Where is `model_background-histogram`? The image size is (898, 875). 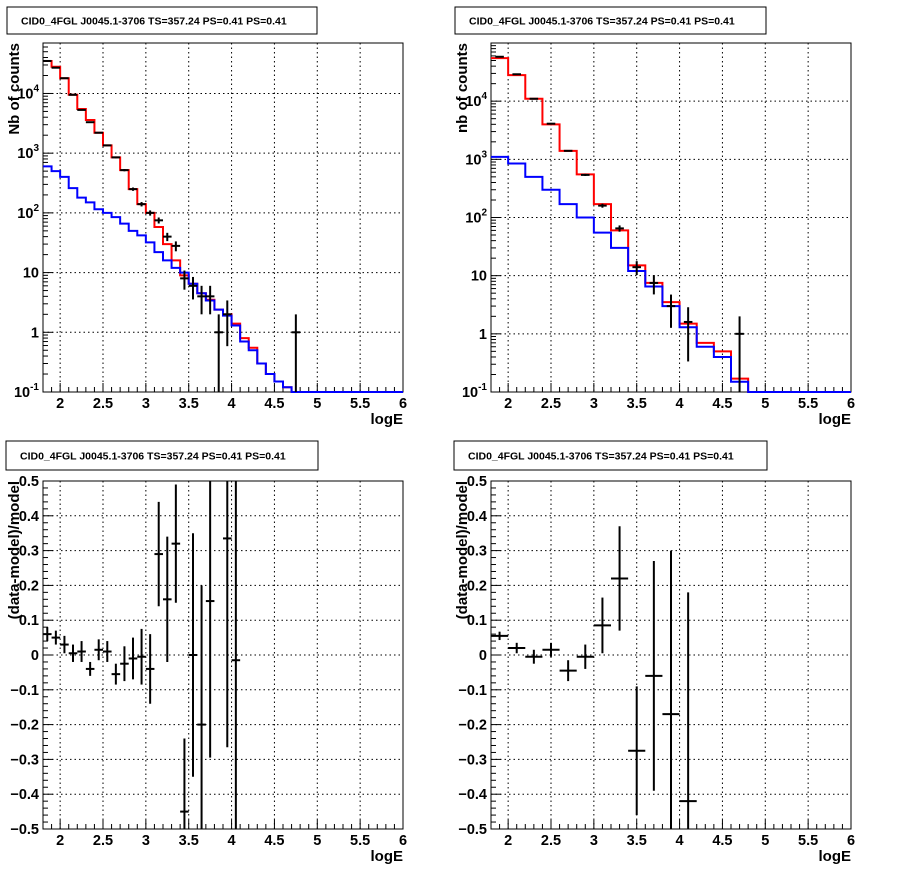 model_background-histogram is located at coordinates (223, 279).